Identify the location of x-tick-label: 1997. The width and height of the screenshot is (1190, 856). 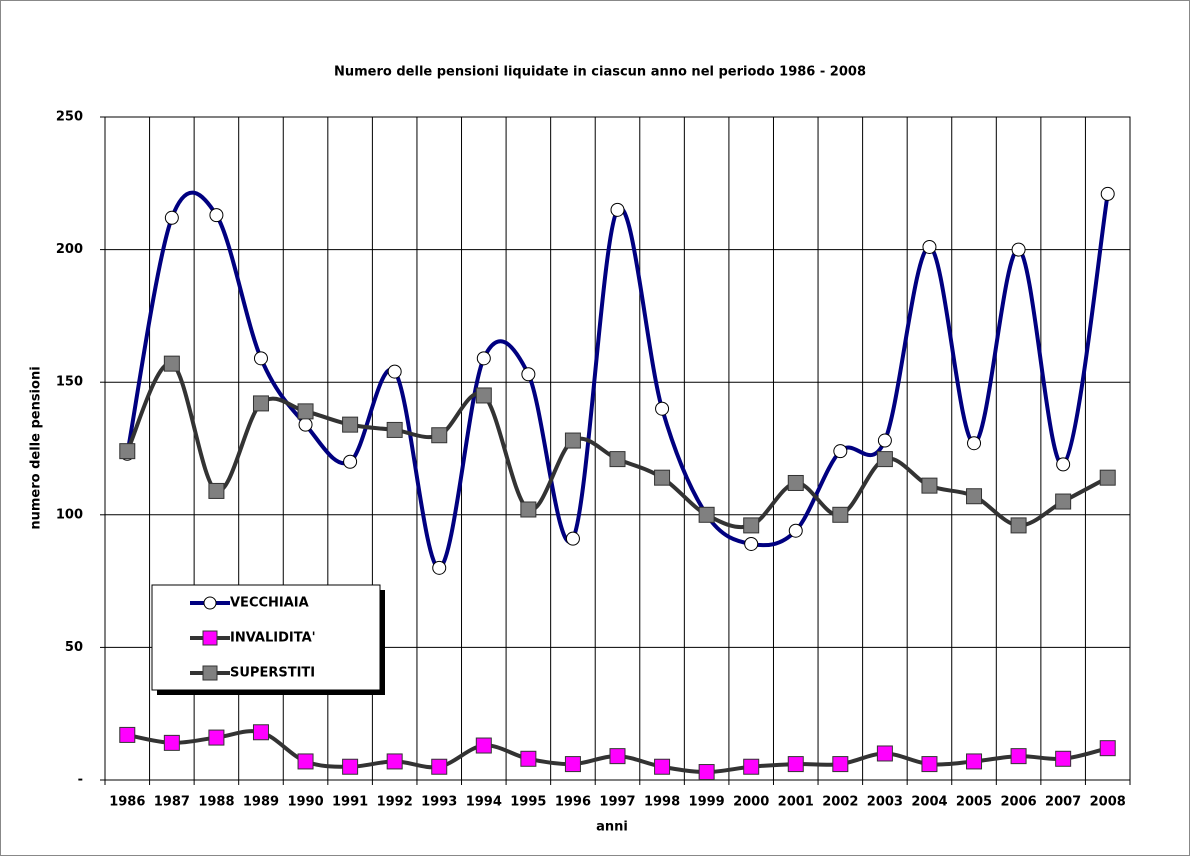
(617, 802).